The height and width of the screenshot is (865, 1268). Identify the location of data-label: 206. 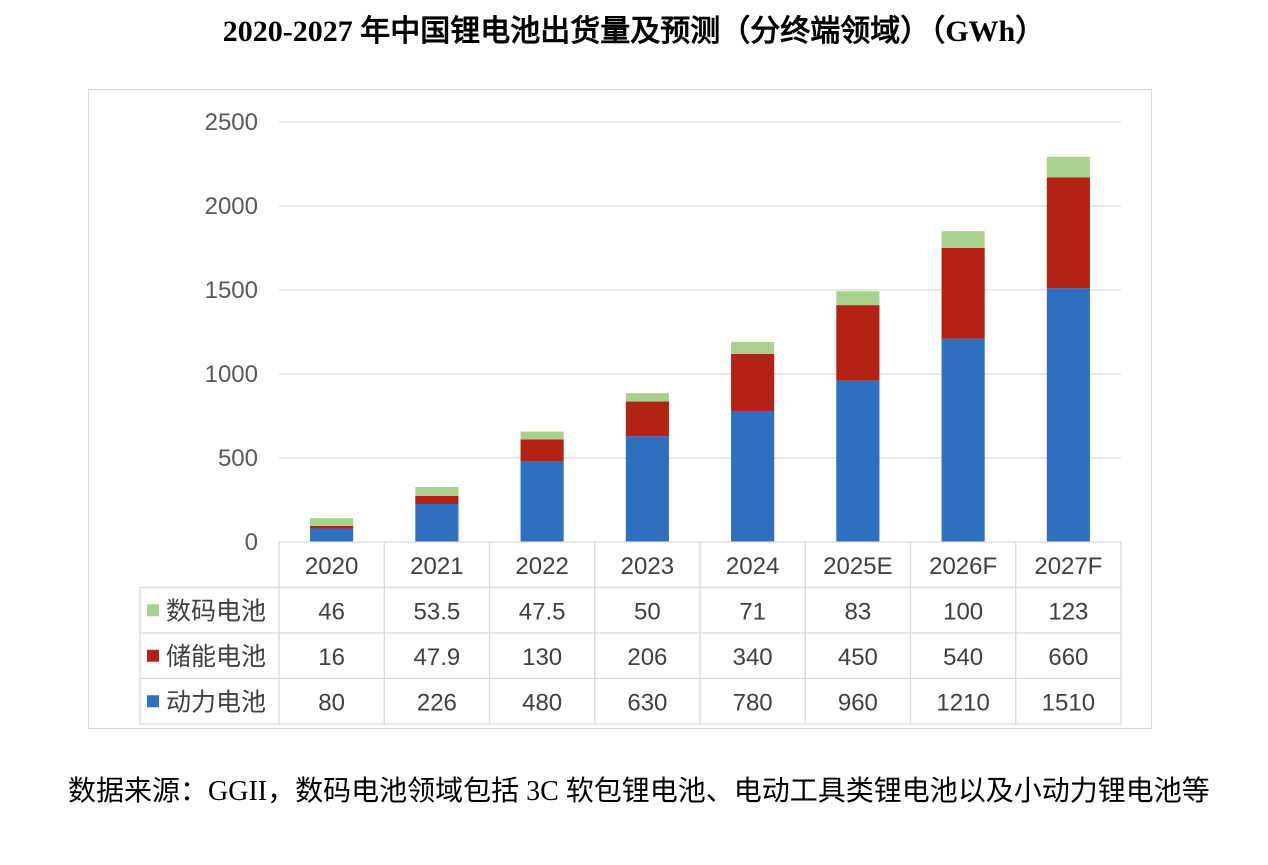
(647, 657).